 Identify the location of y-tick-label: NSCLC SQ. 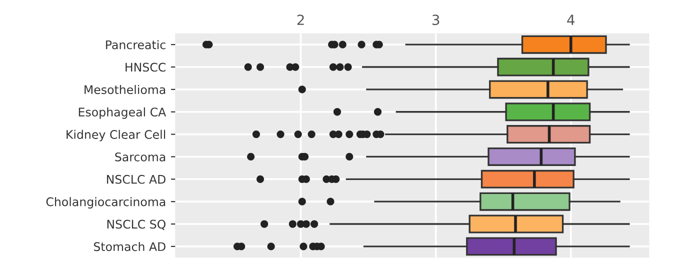
(136, 225).